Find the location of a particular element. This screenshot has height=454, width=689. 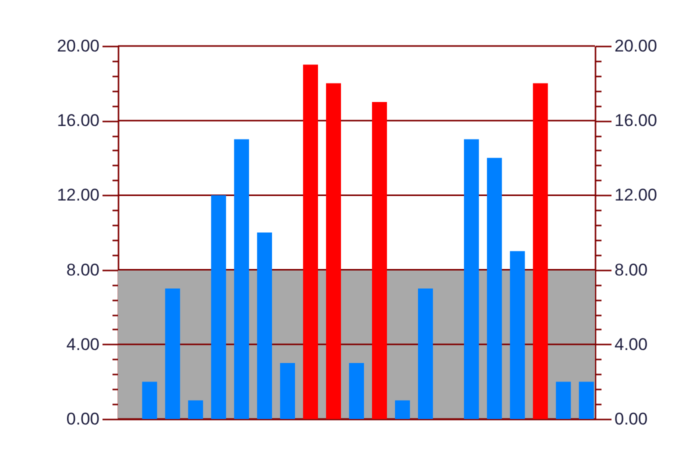

y2-tick-label: 12.00 is located at coordinates (636, 195).